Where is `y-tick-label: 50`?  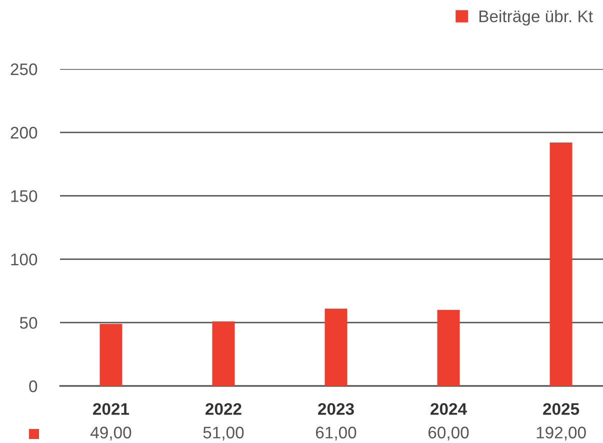
y-tick-label: 50 is located at coordinates (29, 323).